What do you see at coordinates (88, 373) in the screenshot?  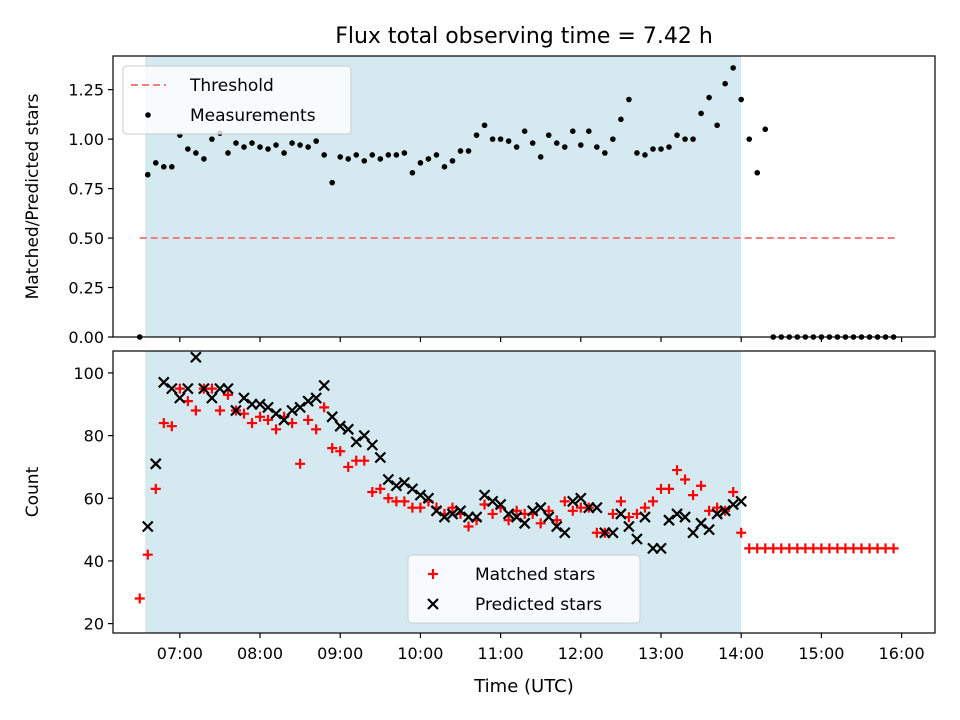 I see `y-tick-label: 100` at bounding box center [88, 373].